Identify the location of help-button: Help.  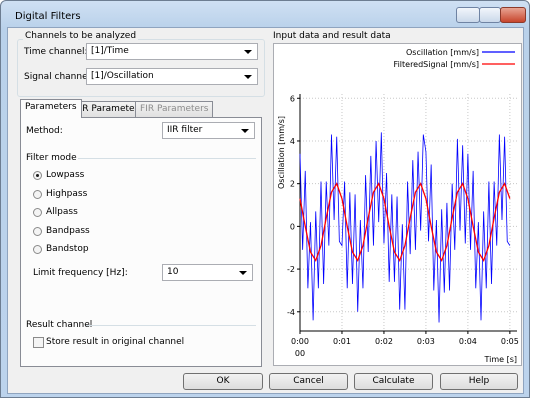
(479, 381).